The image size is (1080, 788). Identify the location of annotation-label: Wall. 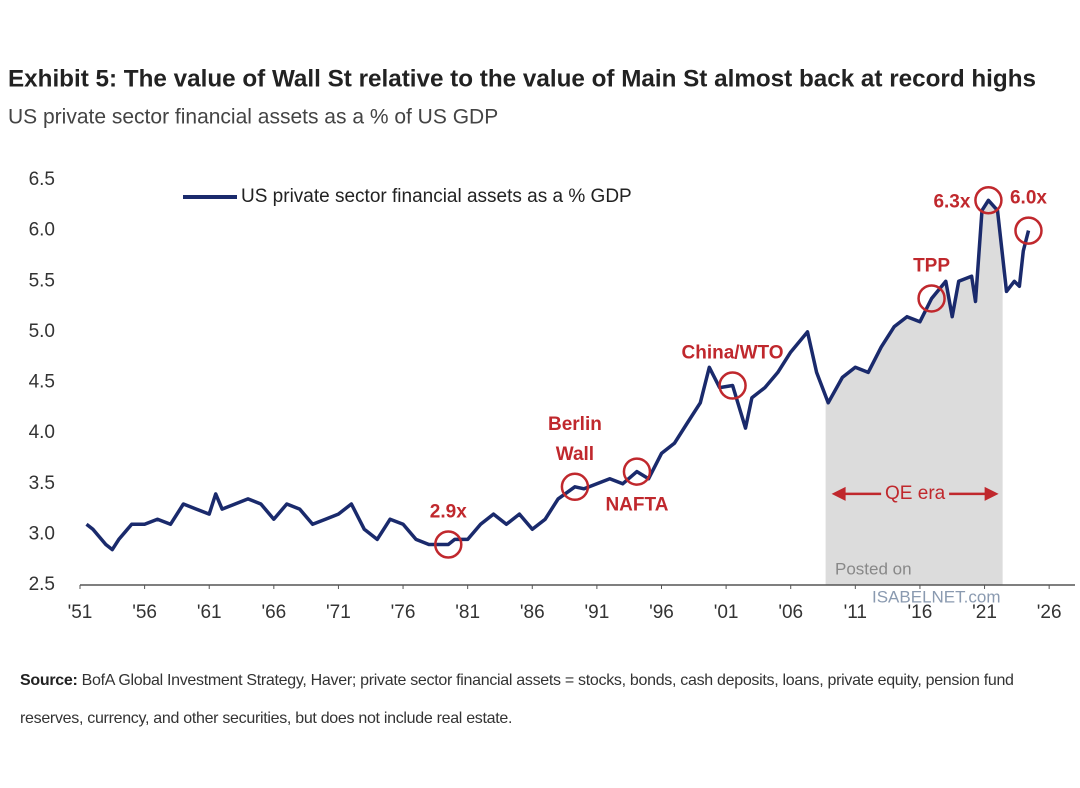
(575, 454).